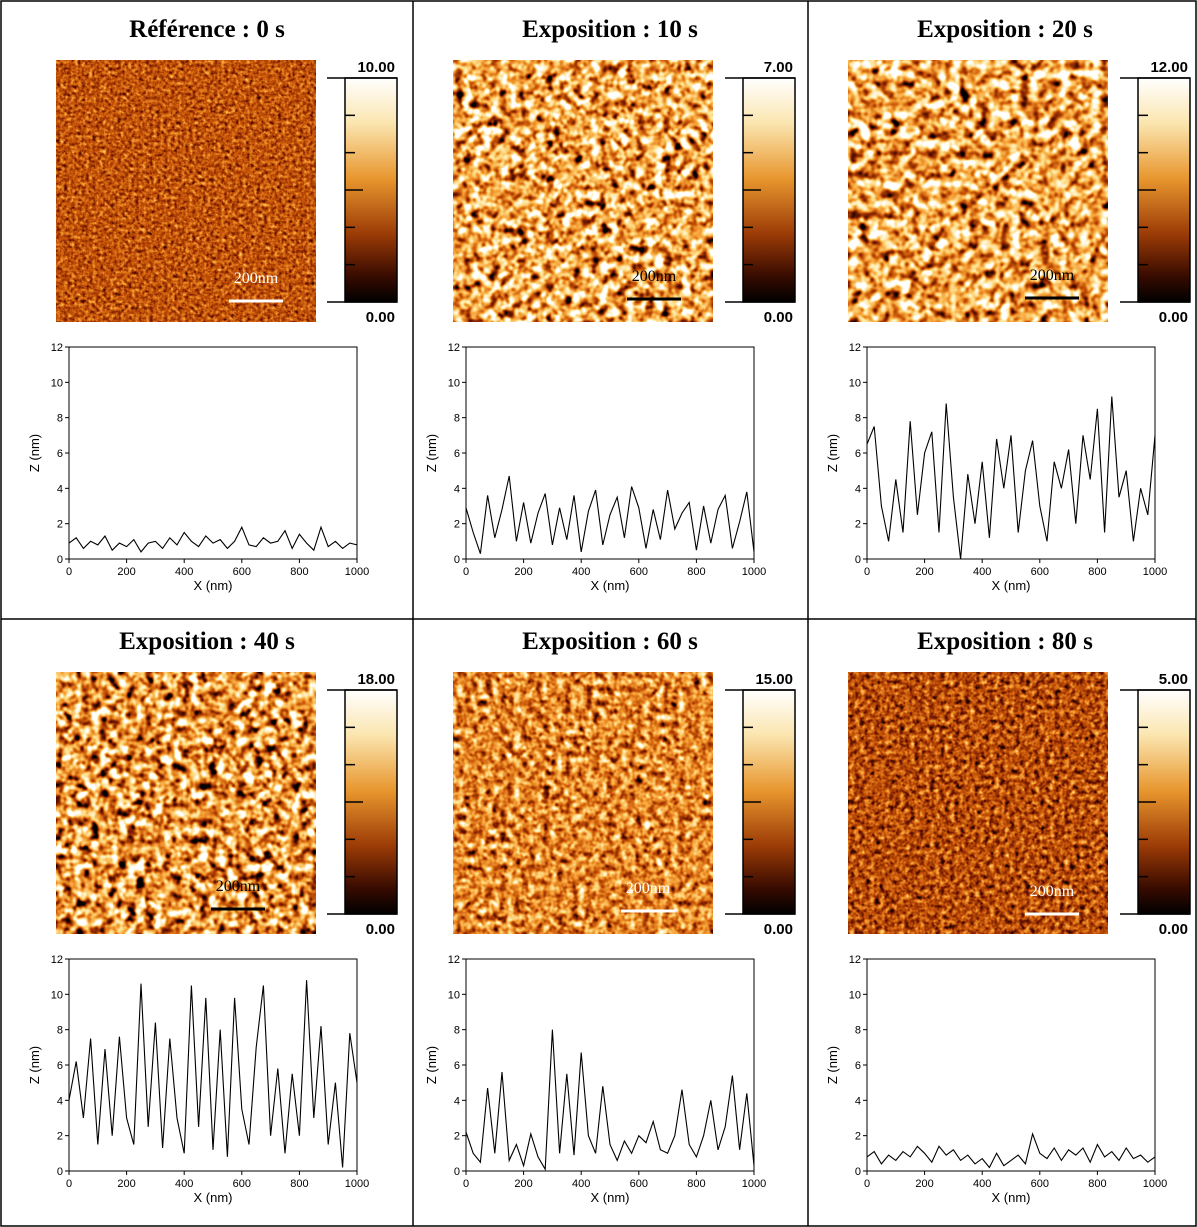  Describe the element at coordinates (1005, 641) in the screenshot. I see `panel-title: Exposition : 80 s` at that location.